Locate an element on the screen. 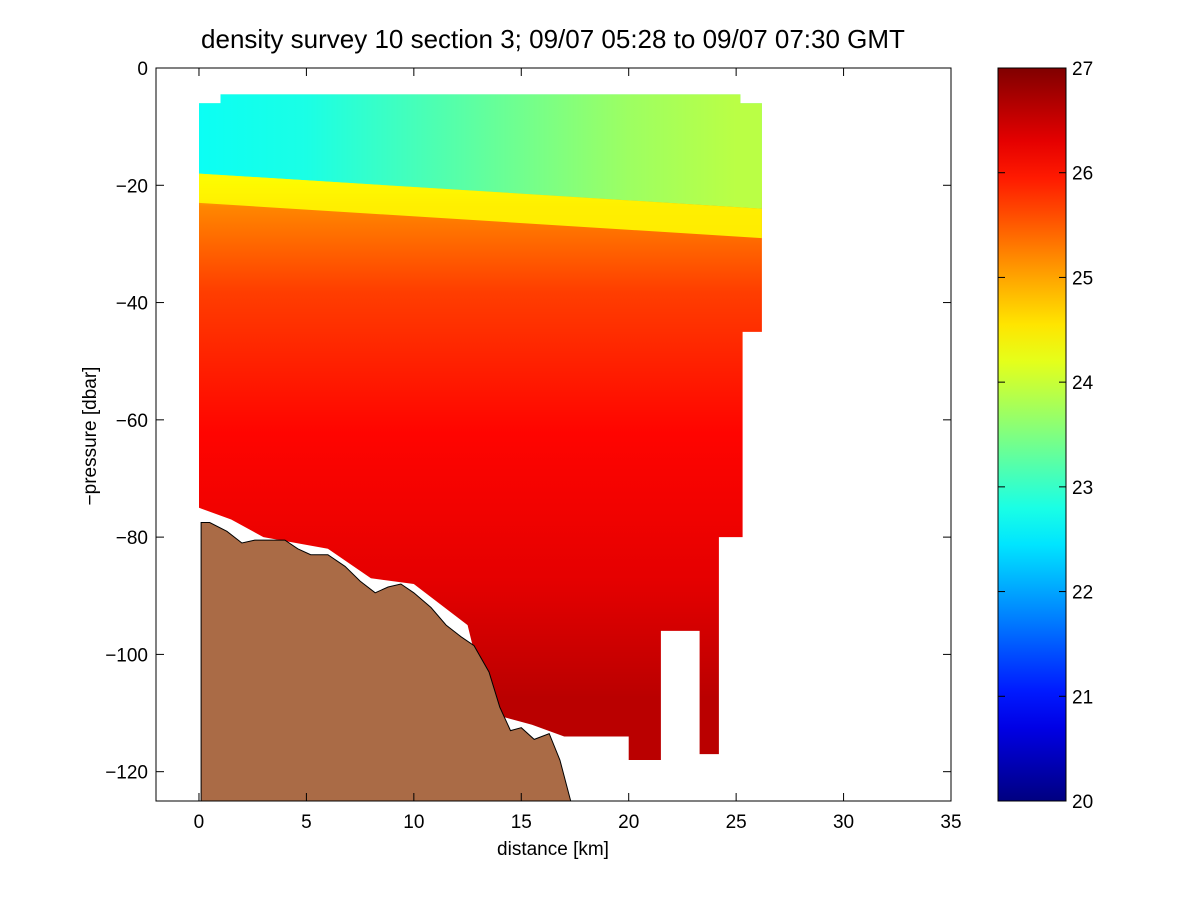  colorbar-tick-label: 21 is located at coordinates (1082, 697).